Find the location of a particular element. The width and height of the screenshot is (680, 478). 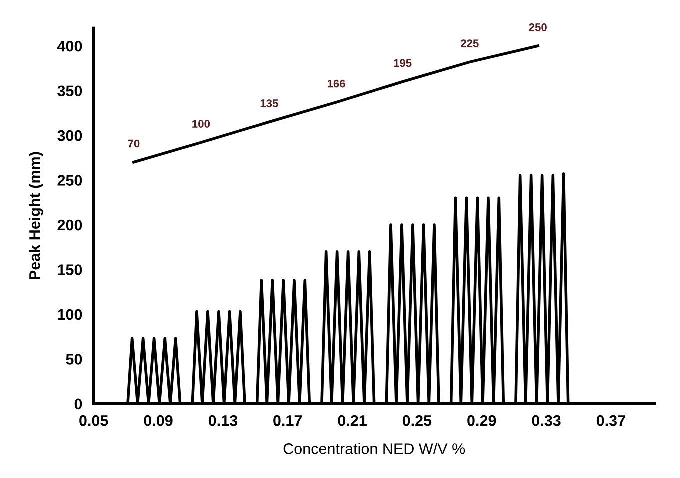

x-tick-label: 0.13 is located at coordinates (223, 420).